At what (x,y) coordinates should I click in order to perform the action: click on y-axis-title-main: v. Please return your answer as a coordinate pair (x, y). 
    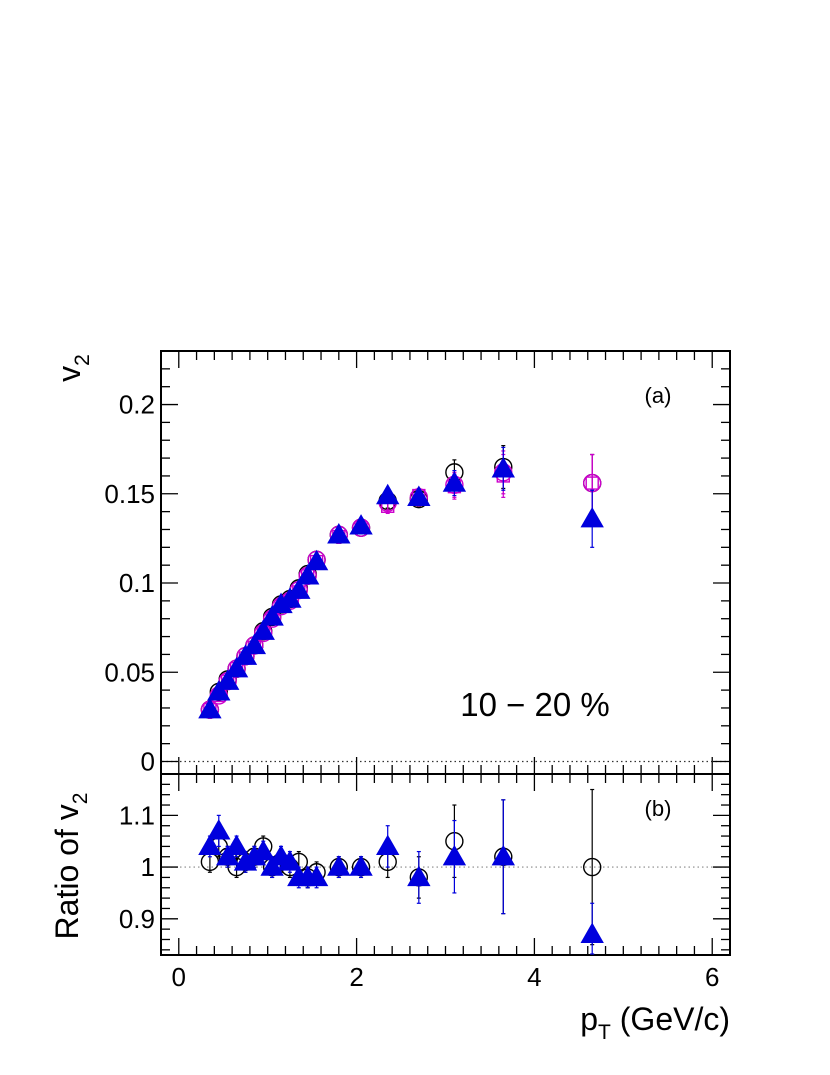
    Looking at the image, I should click on (69, 374).